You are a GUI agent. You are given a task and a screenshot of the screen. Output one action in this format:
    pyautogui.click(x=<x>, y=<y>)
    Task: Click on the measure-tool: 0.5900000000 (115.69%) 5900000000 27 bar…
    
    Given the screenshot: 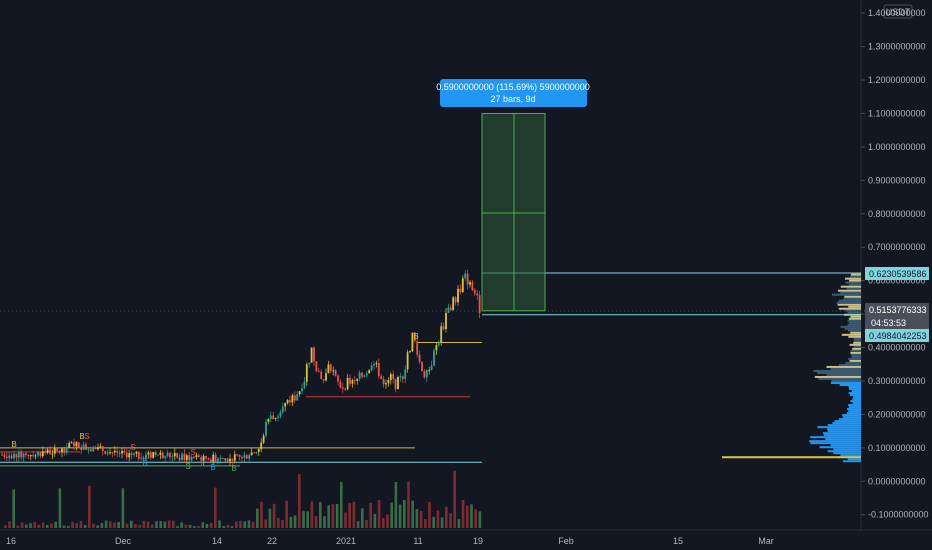 What is the action you would take?
    pyautogui.click(x=513, y=195)
    